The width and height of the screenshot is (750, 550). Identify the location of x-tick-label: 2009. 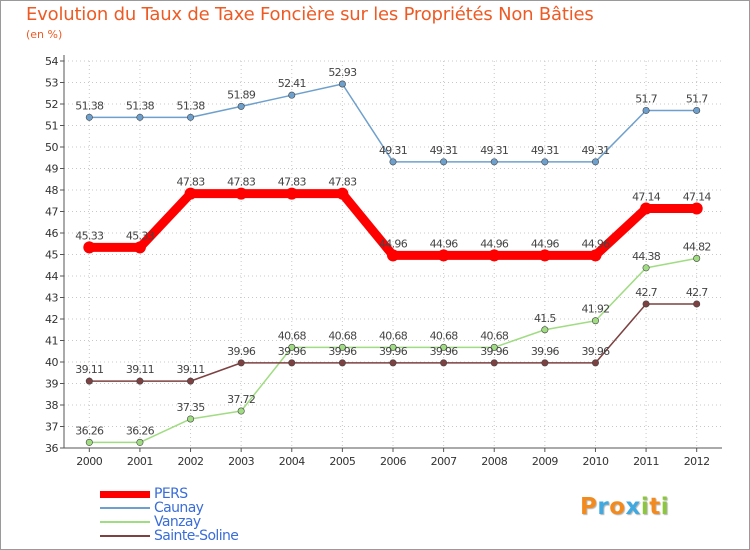
(545, 461).